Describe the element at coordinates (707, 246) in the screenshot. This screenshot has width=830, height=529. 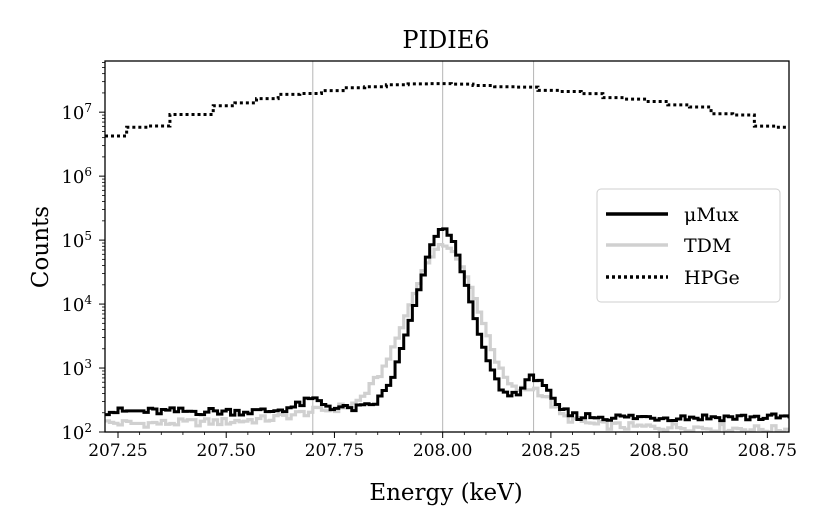
I see `legend-label: TDM` at that location.